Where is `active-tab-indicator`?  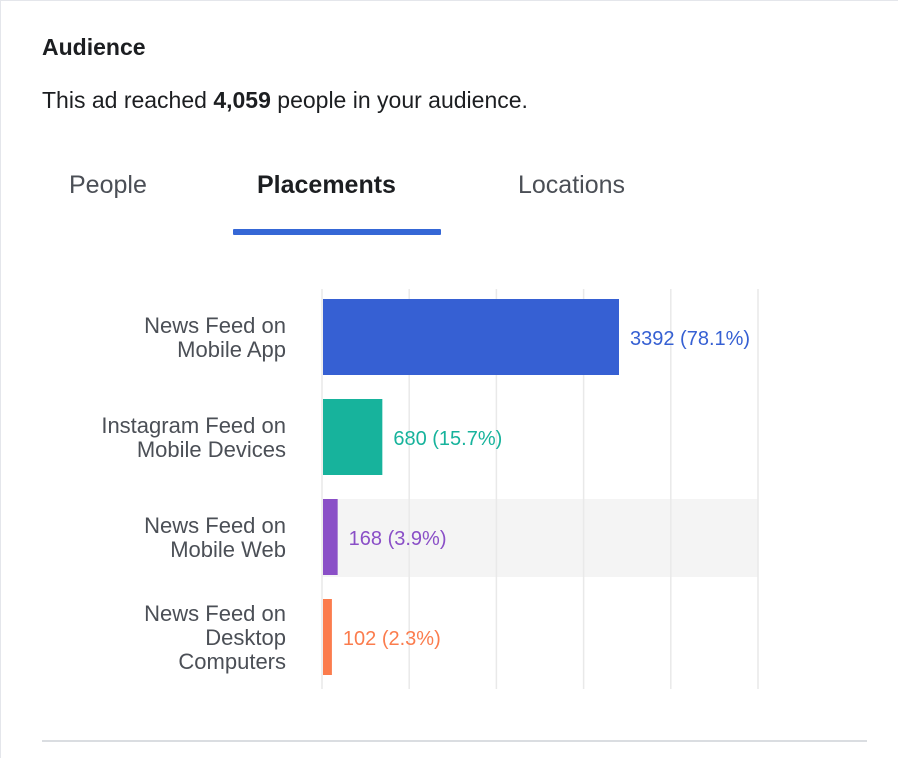
active-tab-indicator is located at coordinates (337, 232).